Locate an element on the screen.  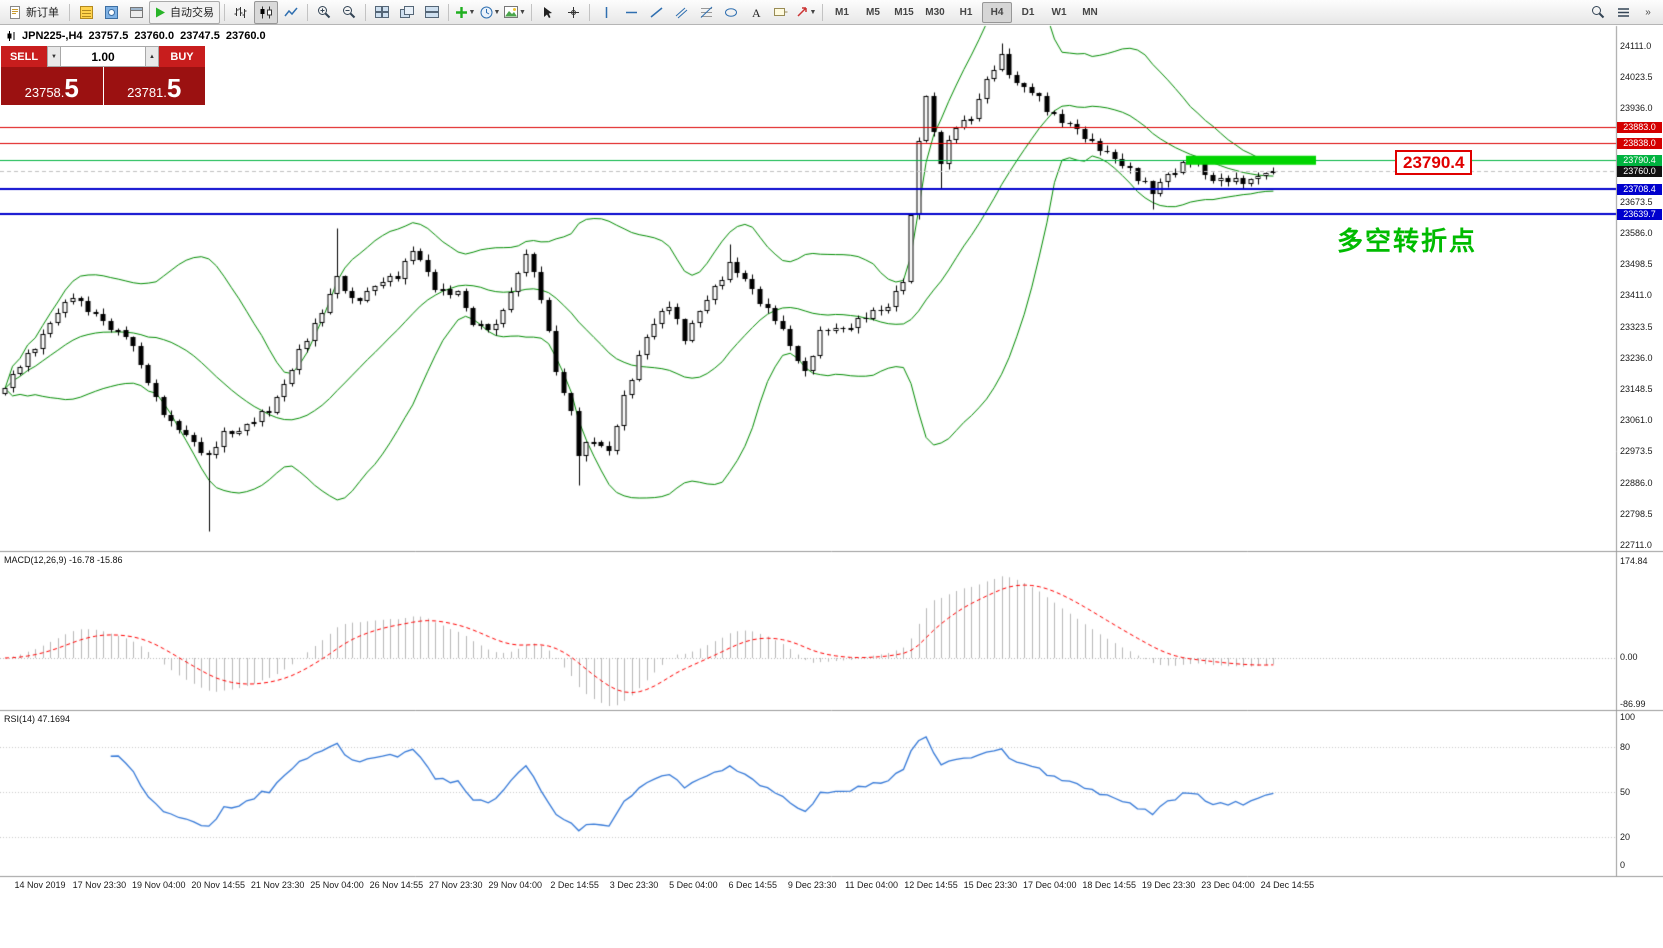
vertical-line-tool-button is located at coordinates (606, 12).